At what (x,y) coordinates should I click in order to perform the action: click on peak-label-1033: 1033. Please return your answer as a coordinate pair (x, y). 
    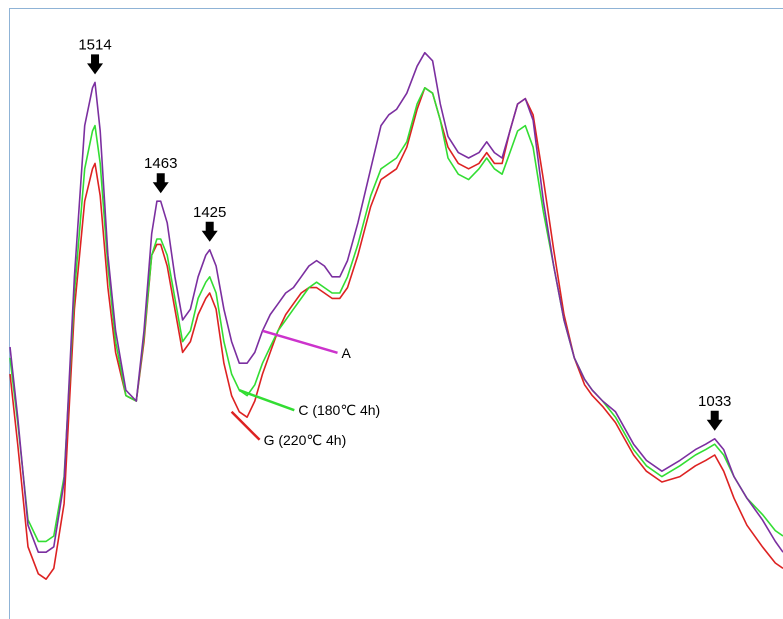
    Looking at the image, I should click on (714, 401).